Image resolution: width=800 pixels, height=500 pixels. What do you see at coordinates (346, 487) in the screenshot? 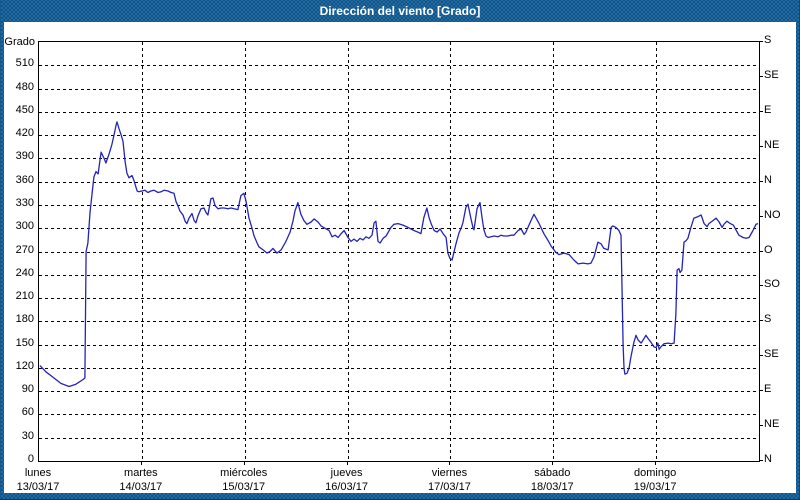
I see `day-date-label: 16/03/17` at bounding box center [346, 487].